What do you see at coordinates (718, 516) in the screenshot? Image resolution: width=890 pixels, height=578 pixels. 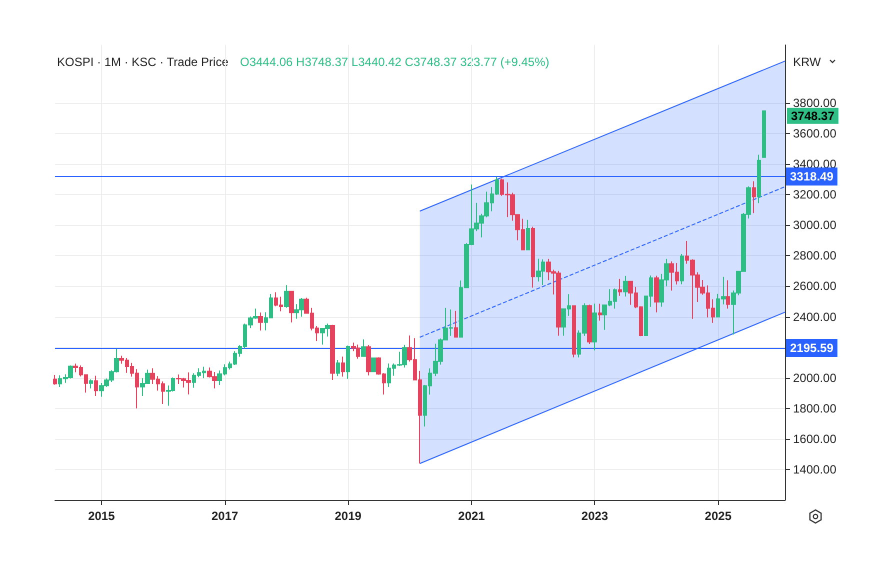 I see `x-tick-label: 2025` at bounding box center [718, 516].